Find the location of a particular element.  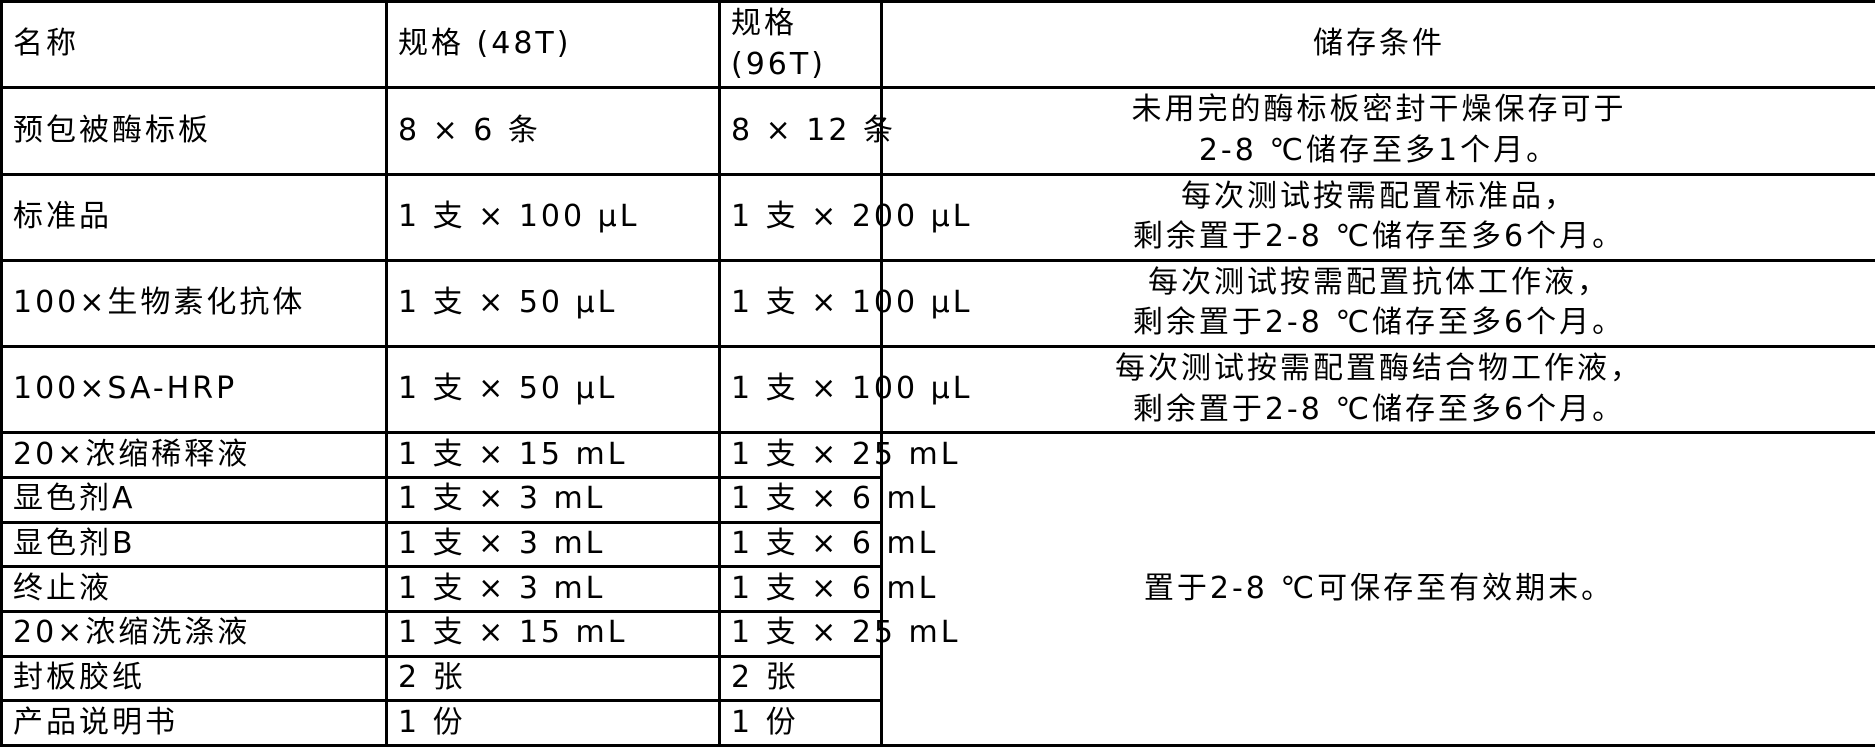

column-header-storage-conditions: 储存条件 is located at coordinates (1377, 45).